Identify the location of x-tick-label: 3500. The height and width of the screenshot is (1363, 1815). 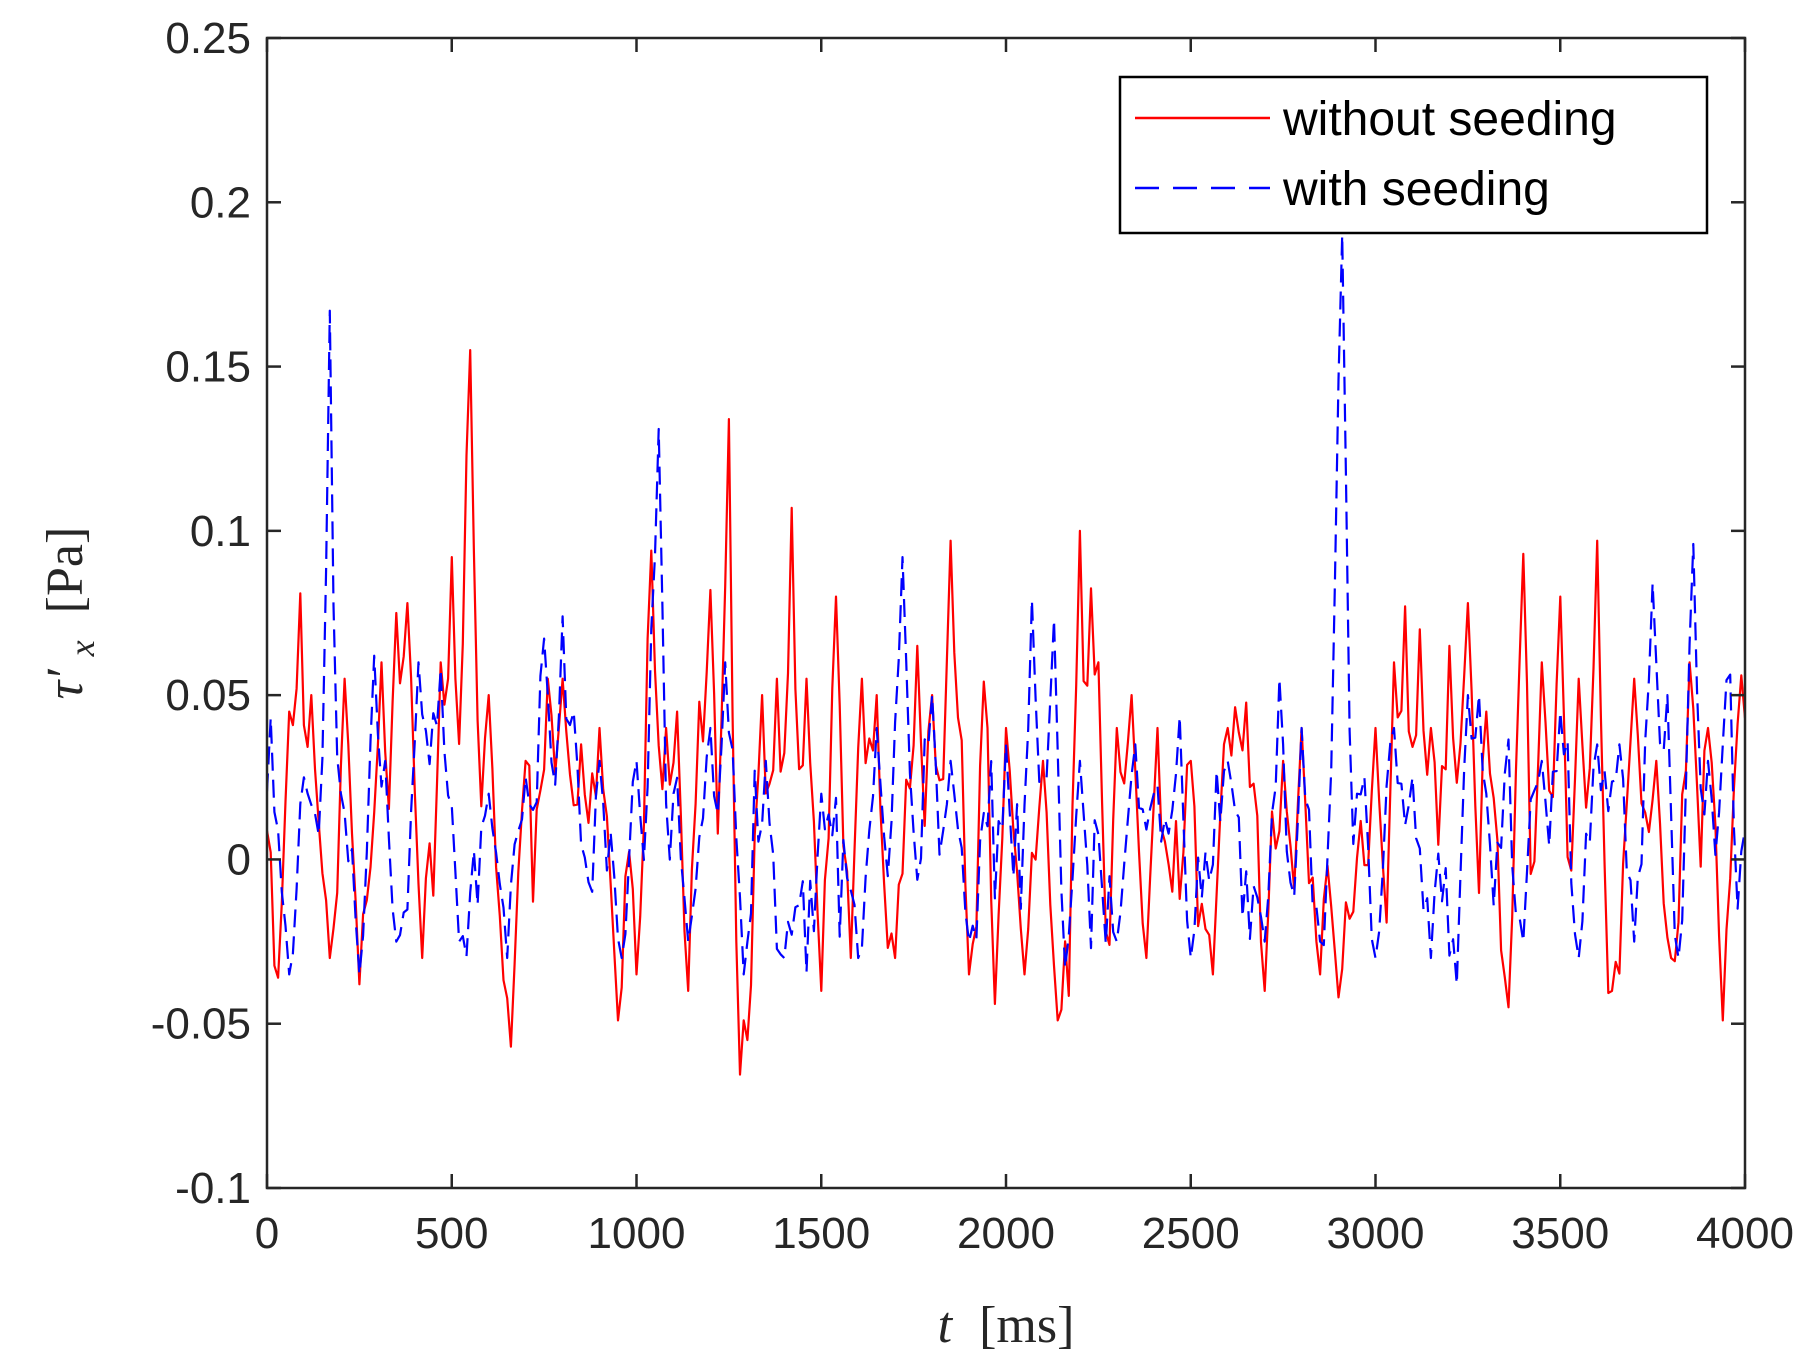
(1560, 1233).